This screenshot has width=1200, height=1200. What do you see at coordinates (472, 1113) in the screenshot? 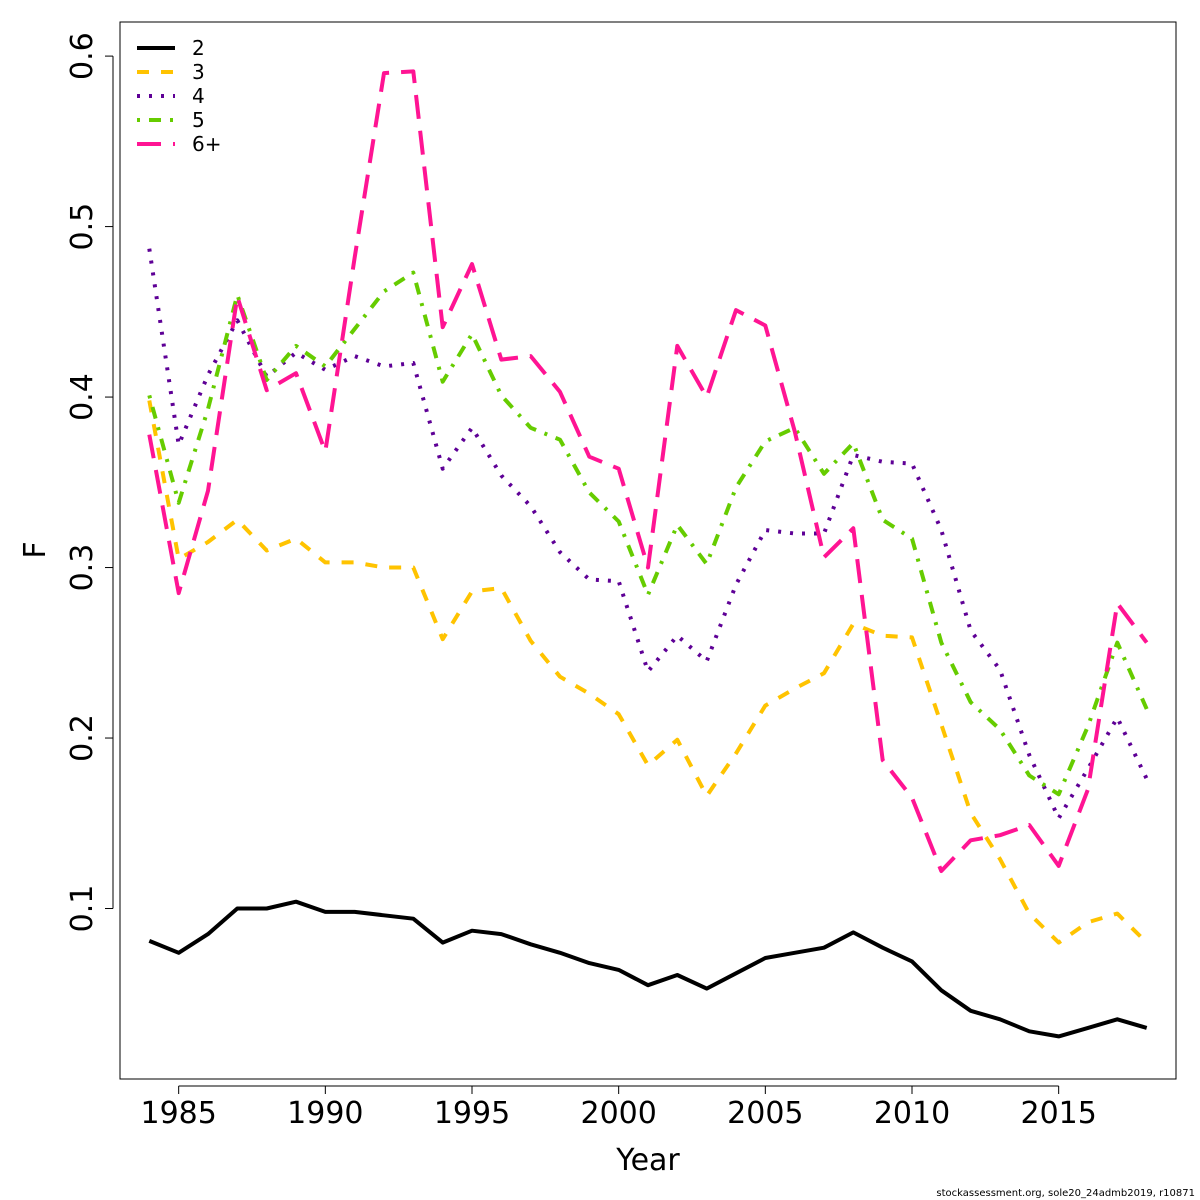
I see `x-tick-label: 1995` at bounding box center [472, 1113].